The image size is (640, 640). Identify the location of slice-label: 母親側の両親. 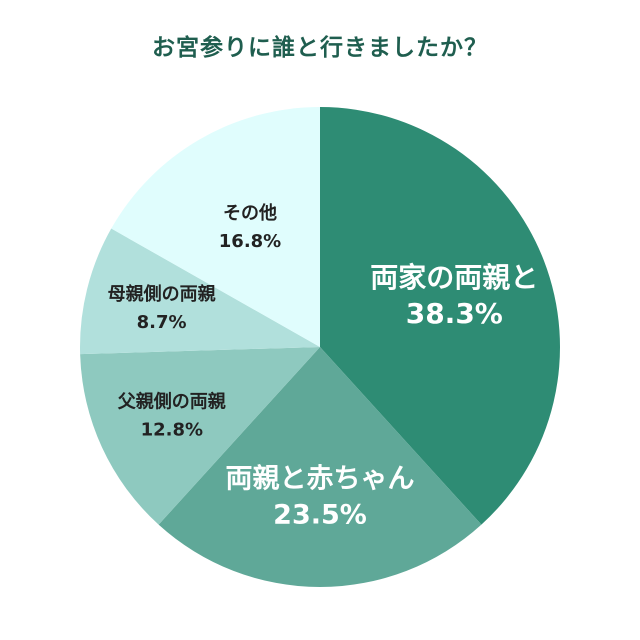
(162, 294).